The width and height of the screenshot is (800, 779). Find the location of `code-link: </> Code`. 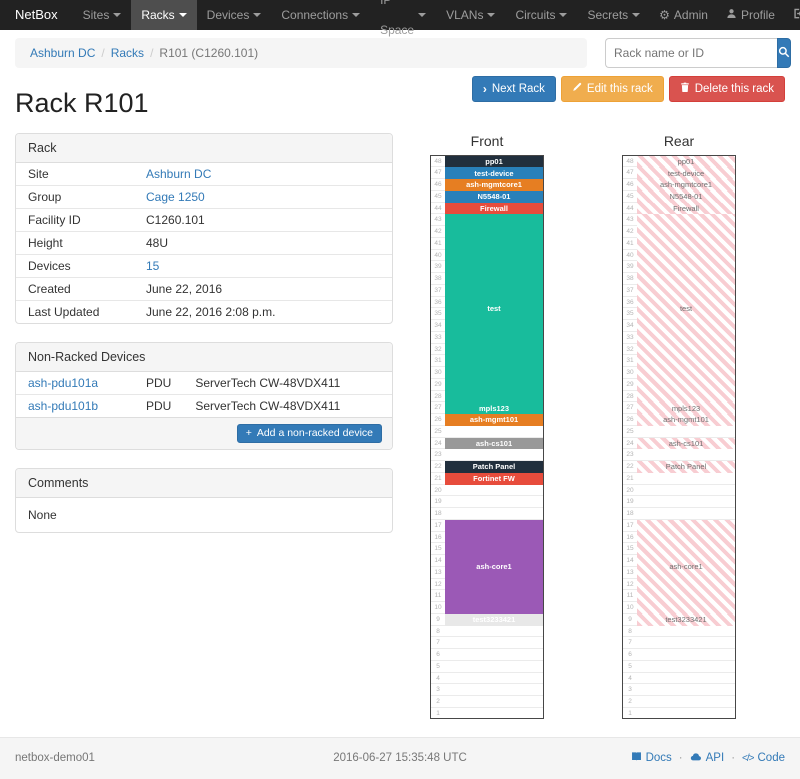

code-link: </> Code is located at coordinates (763, 758).